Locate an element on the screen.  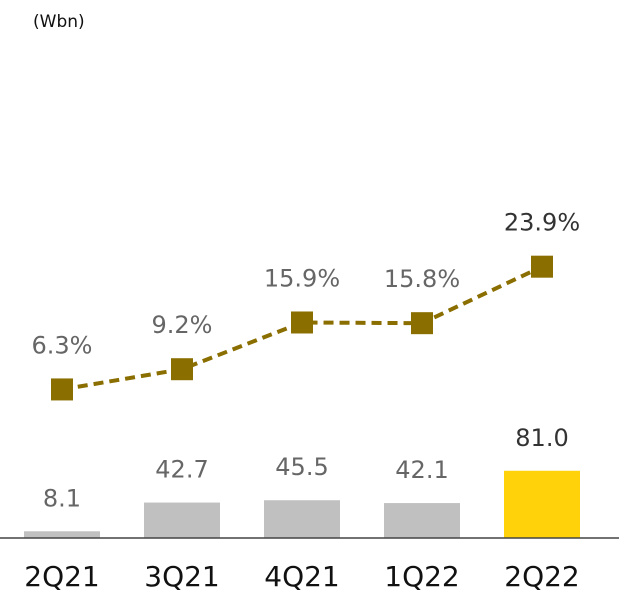
unit-label: (Wbn) is located at coordinates (59, 22).